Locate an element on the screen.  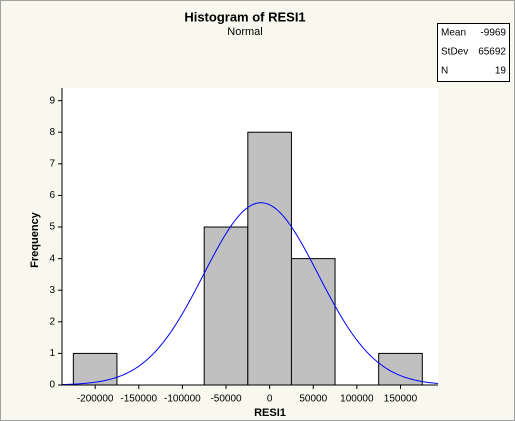
x-tick-label: 0 is located at coordinates (270, 399).